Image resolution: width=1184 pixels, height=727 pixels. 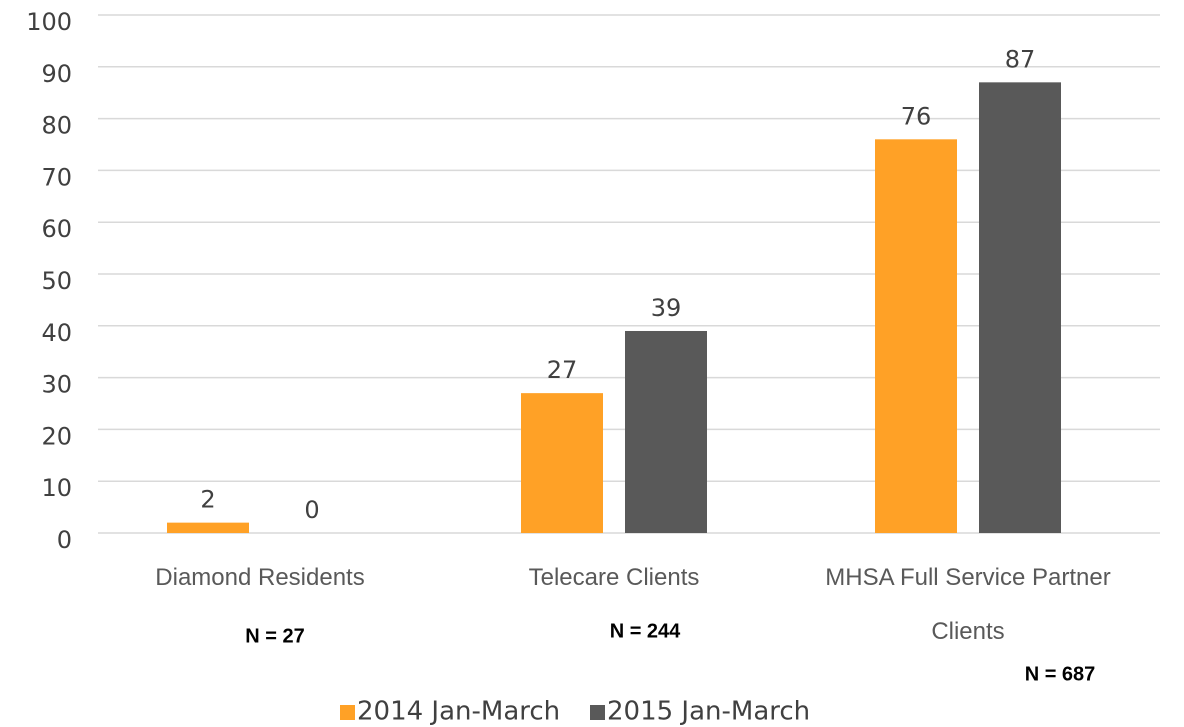 I want to click on legend-label: 2014 Jan-March, so click(x=458, y=712).